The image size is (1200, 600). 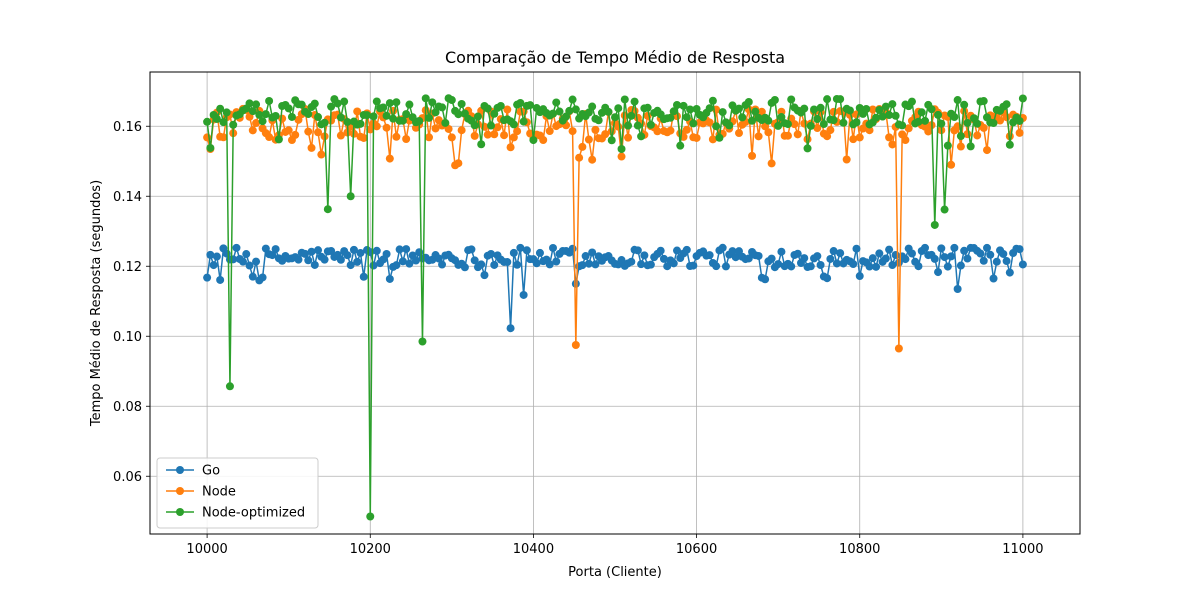 What do you see at coordinates (127, 407) in the screenshot?
I see `y-tick-label: 0.08` at bounding box center [127, 407].